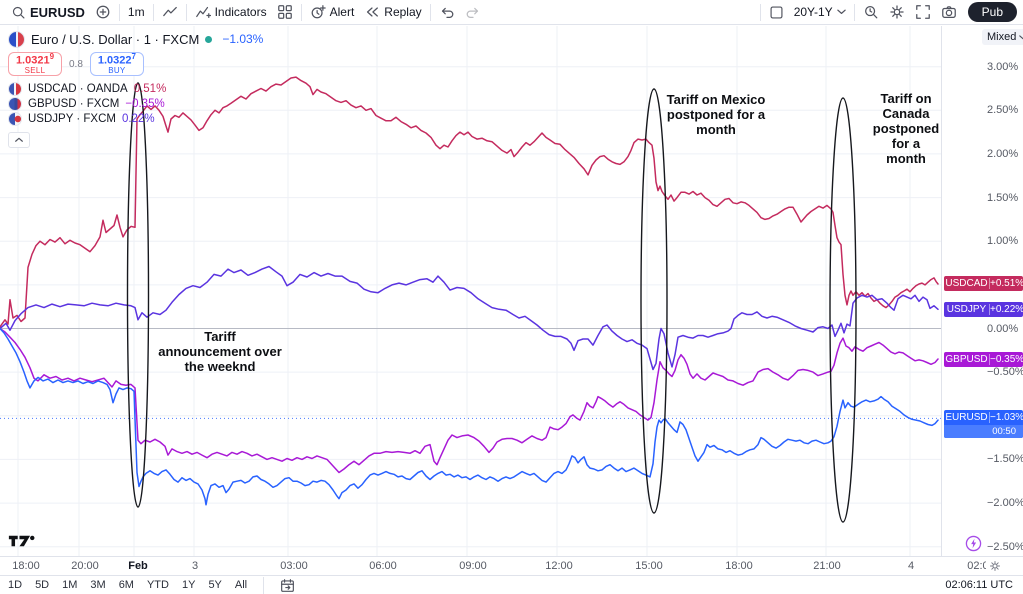  Describe the element at coordinates (117, 71) in the screenshot. I see `buy-label: BUY` at that location.